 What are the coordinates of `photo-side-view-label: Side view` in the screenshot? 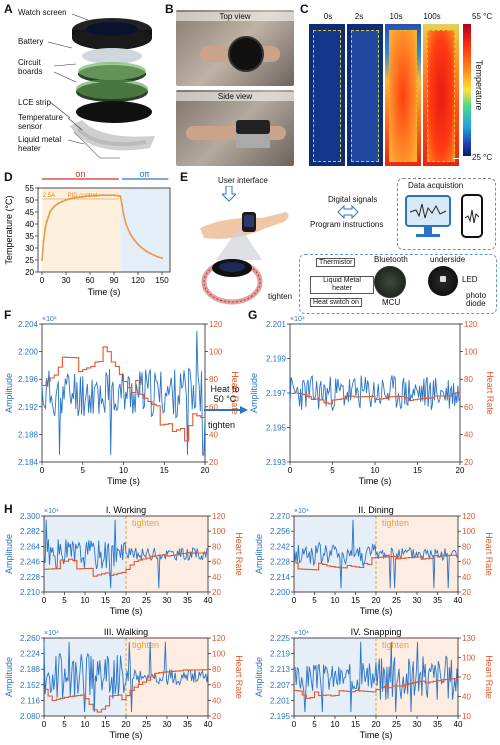 It's located at (235, 96).